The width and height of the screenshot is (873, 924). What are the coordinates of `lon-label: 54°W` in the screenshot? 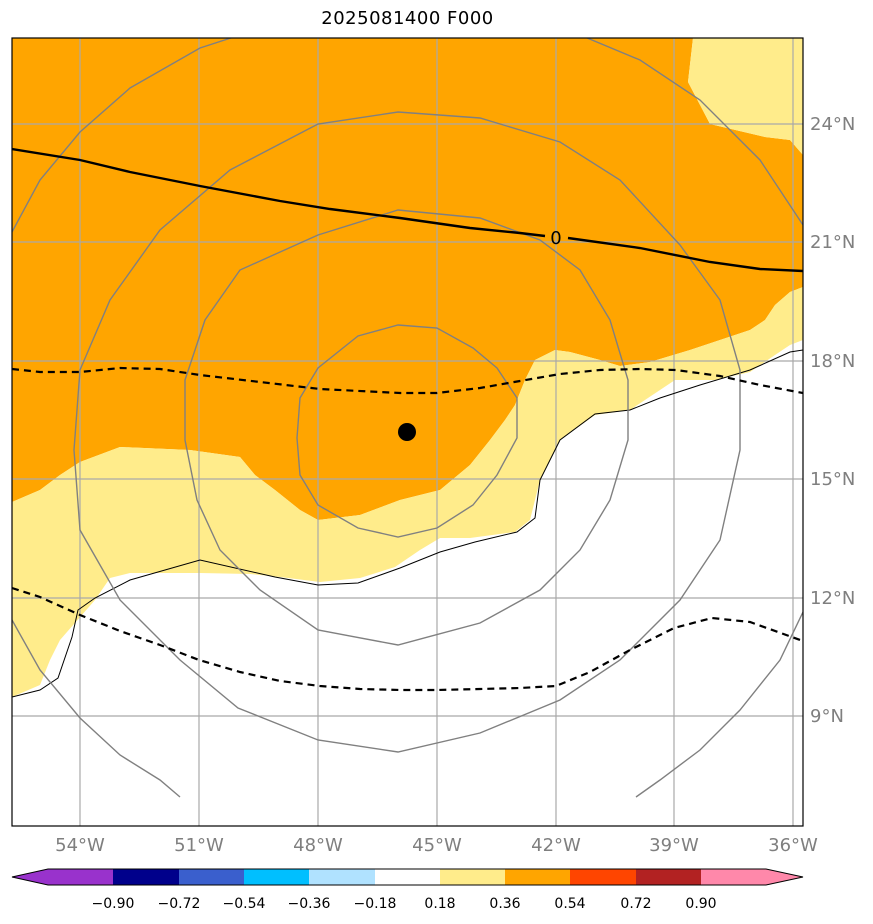 It's located at (80, 845).